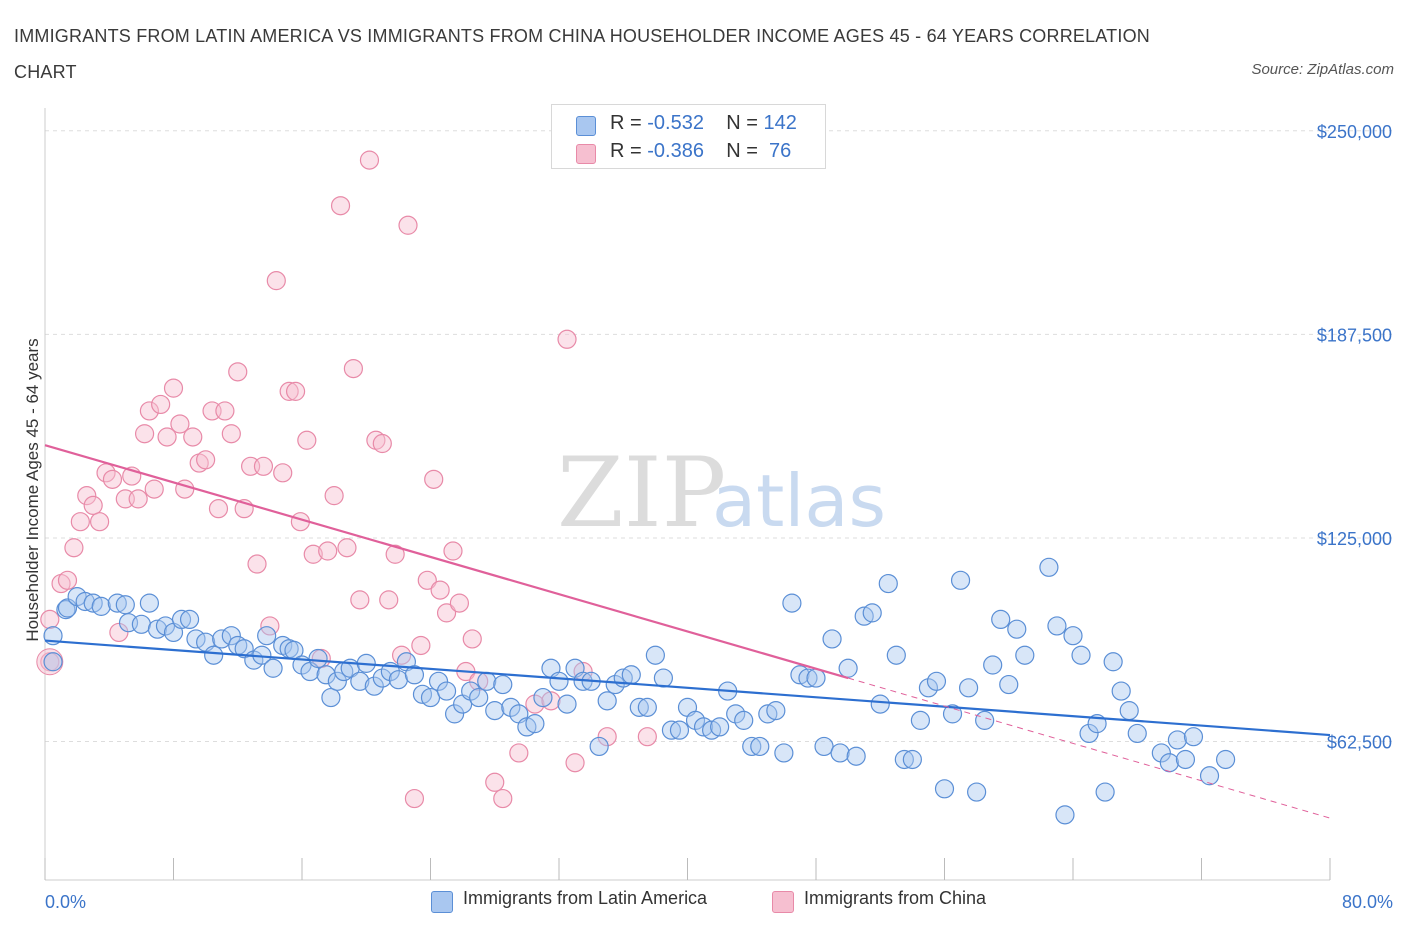 The image size is (1406, 930). I want to click on bottom-legend-swatch-pink, so click(783, 902).